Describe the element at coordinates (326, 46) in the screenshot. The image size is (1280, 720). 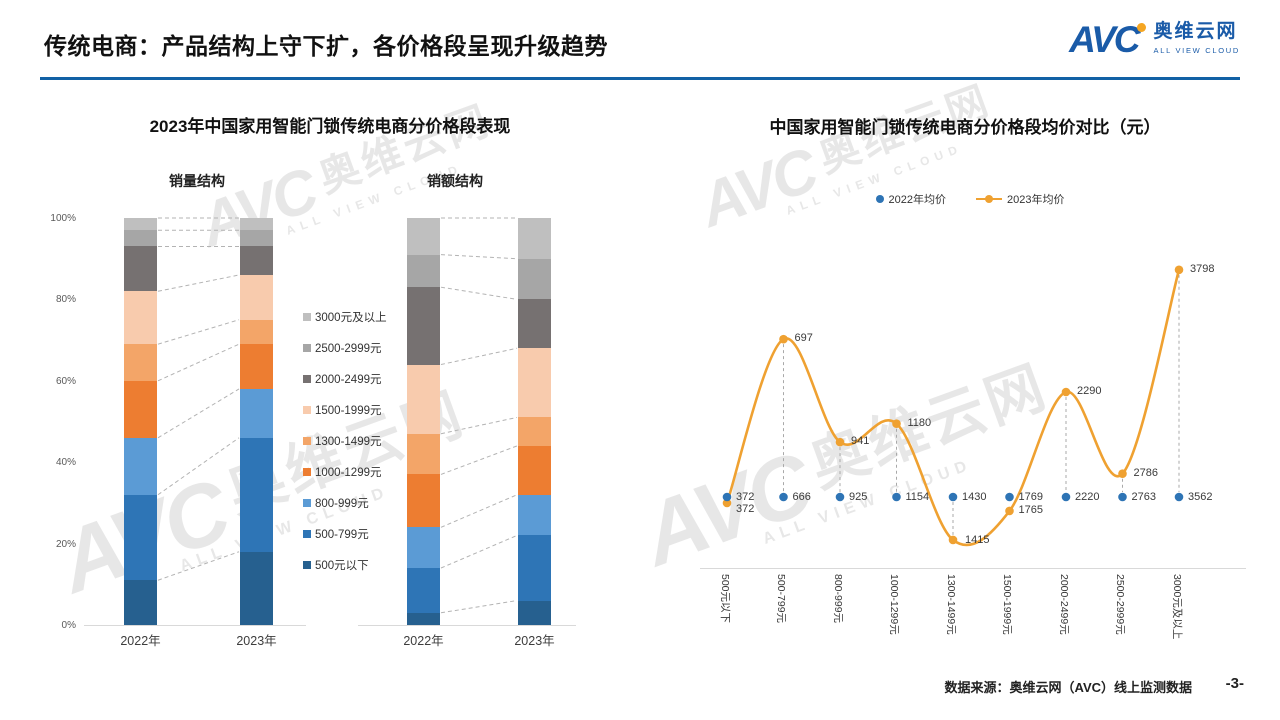
I see `page-title: 传统电商：产品结构上守下扩，各价格段呈现升级趋势` at that location.